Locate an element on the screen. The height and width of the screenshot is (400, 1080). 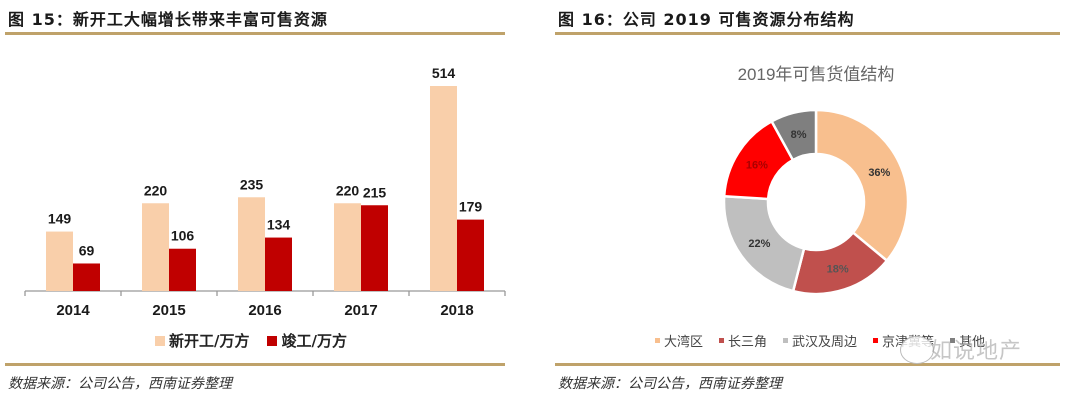
x-tick-label: 2017 is located at coordinates (360, 310).